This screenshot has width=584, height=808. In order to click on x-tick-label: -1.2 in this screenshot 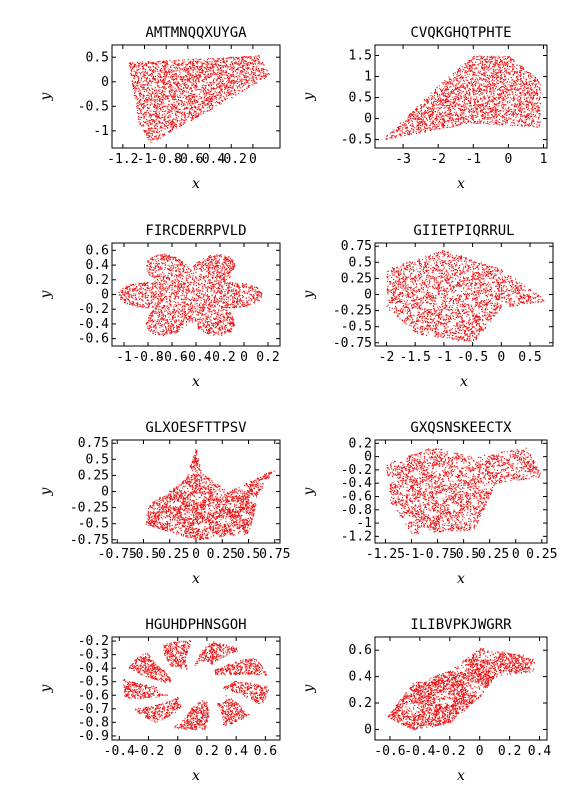, I will do `click(122, 159)`.